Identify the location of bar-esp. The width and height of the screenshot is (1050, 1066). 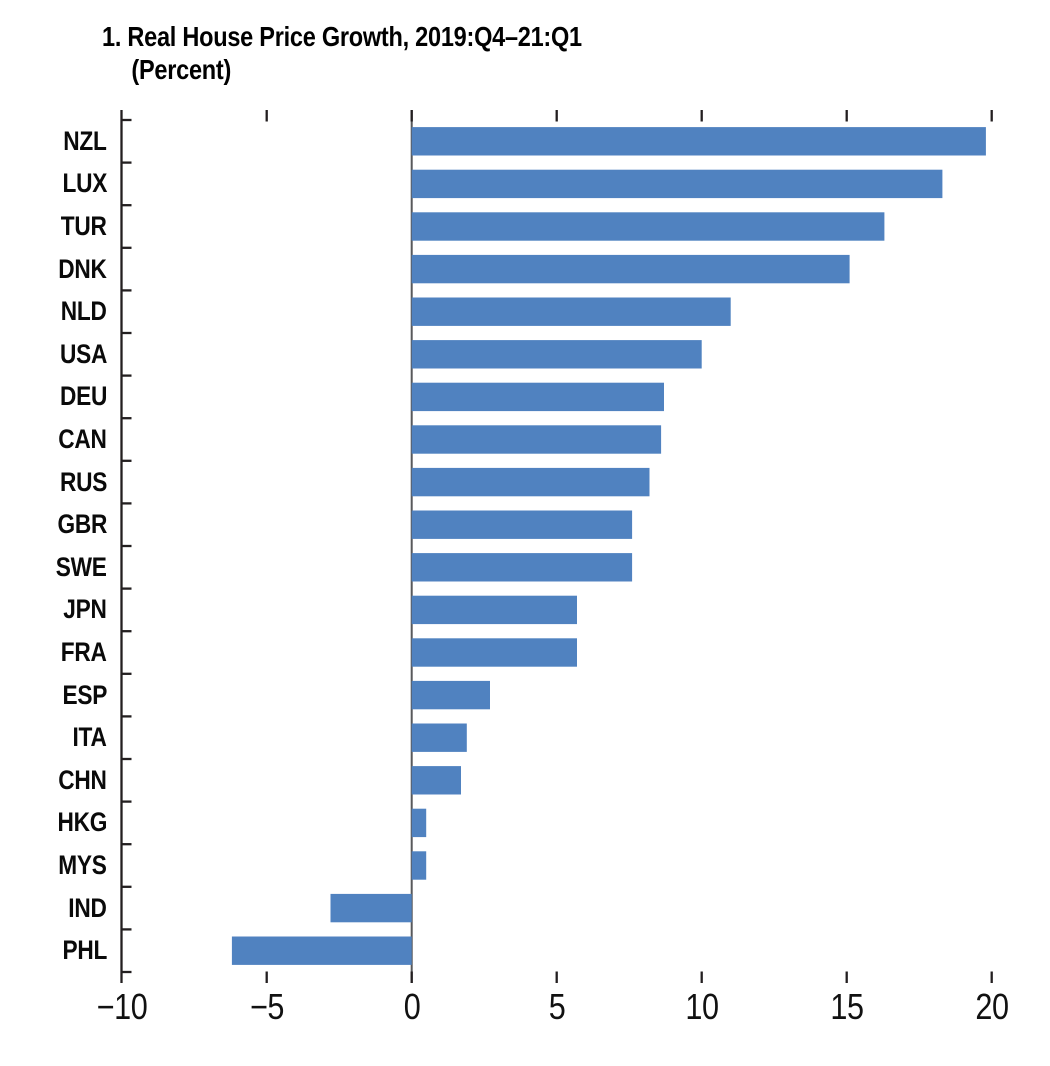
(450, 695).